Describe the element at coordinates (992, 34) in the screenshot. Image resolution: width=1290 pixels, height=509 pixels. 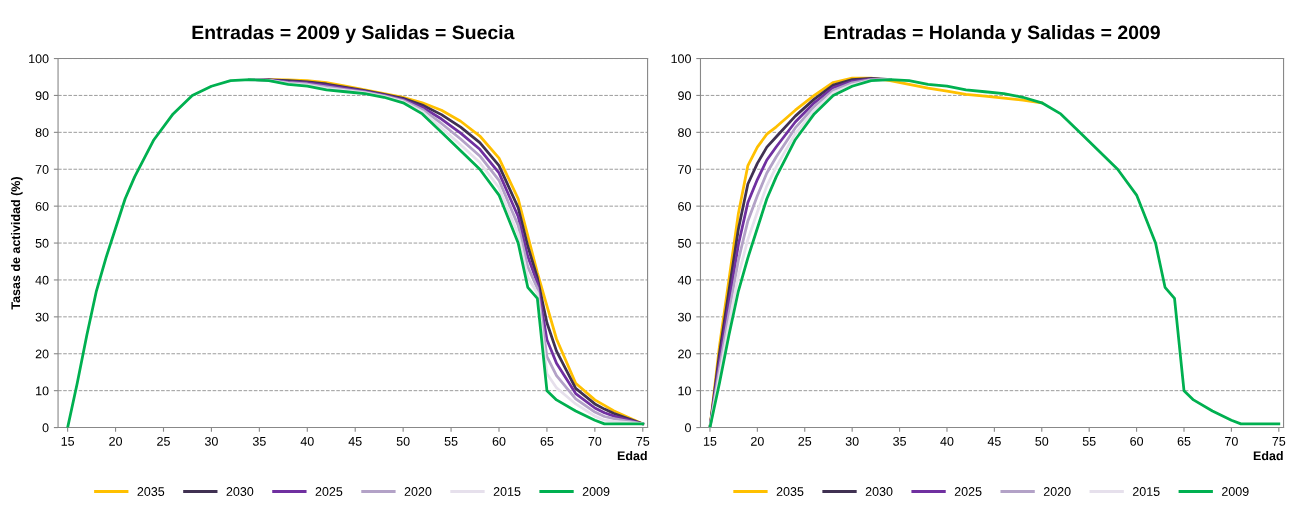
I see `chart-title: Entradas = Holanda y Salidas = 2009` at that location.